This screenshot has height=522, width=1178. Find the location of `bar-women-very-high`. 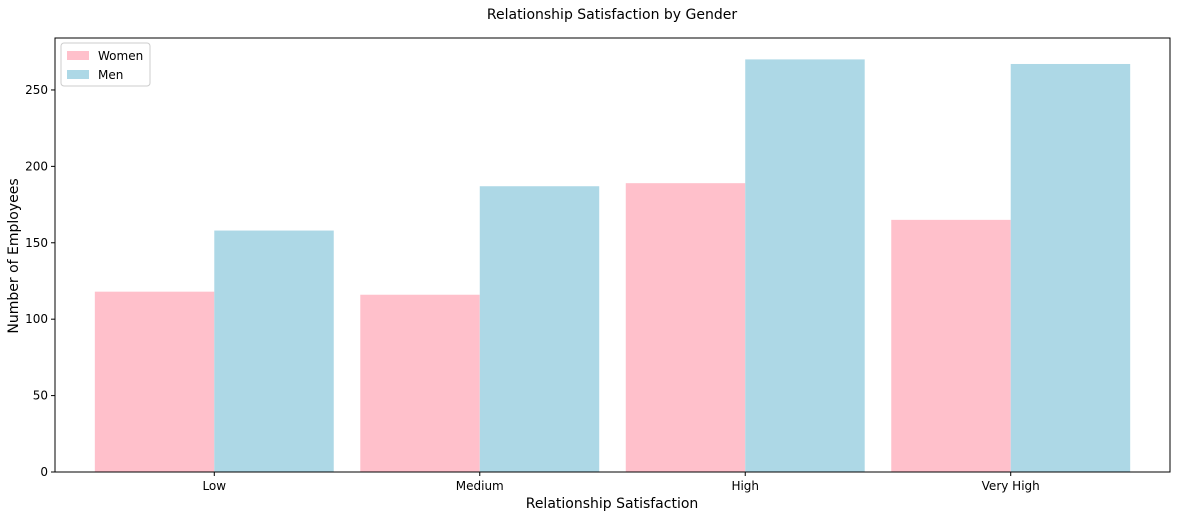

bar-women-very-high is located at coordinates (951, 345).